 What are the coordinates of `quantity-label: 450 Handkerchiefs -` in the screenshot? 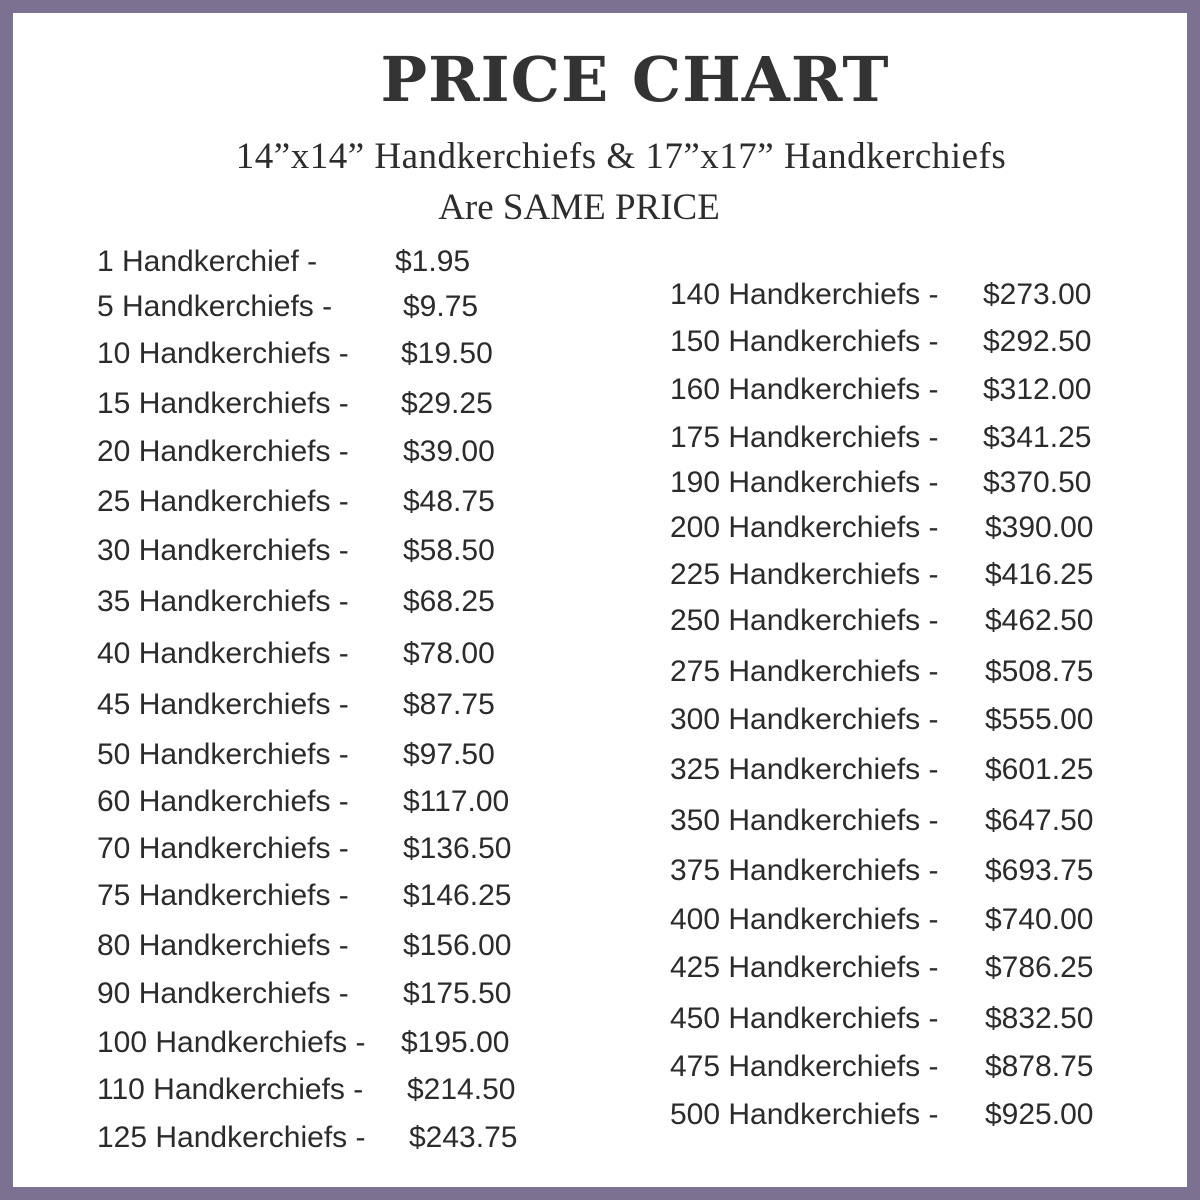 It's located at (804, 1018).